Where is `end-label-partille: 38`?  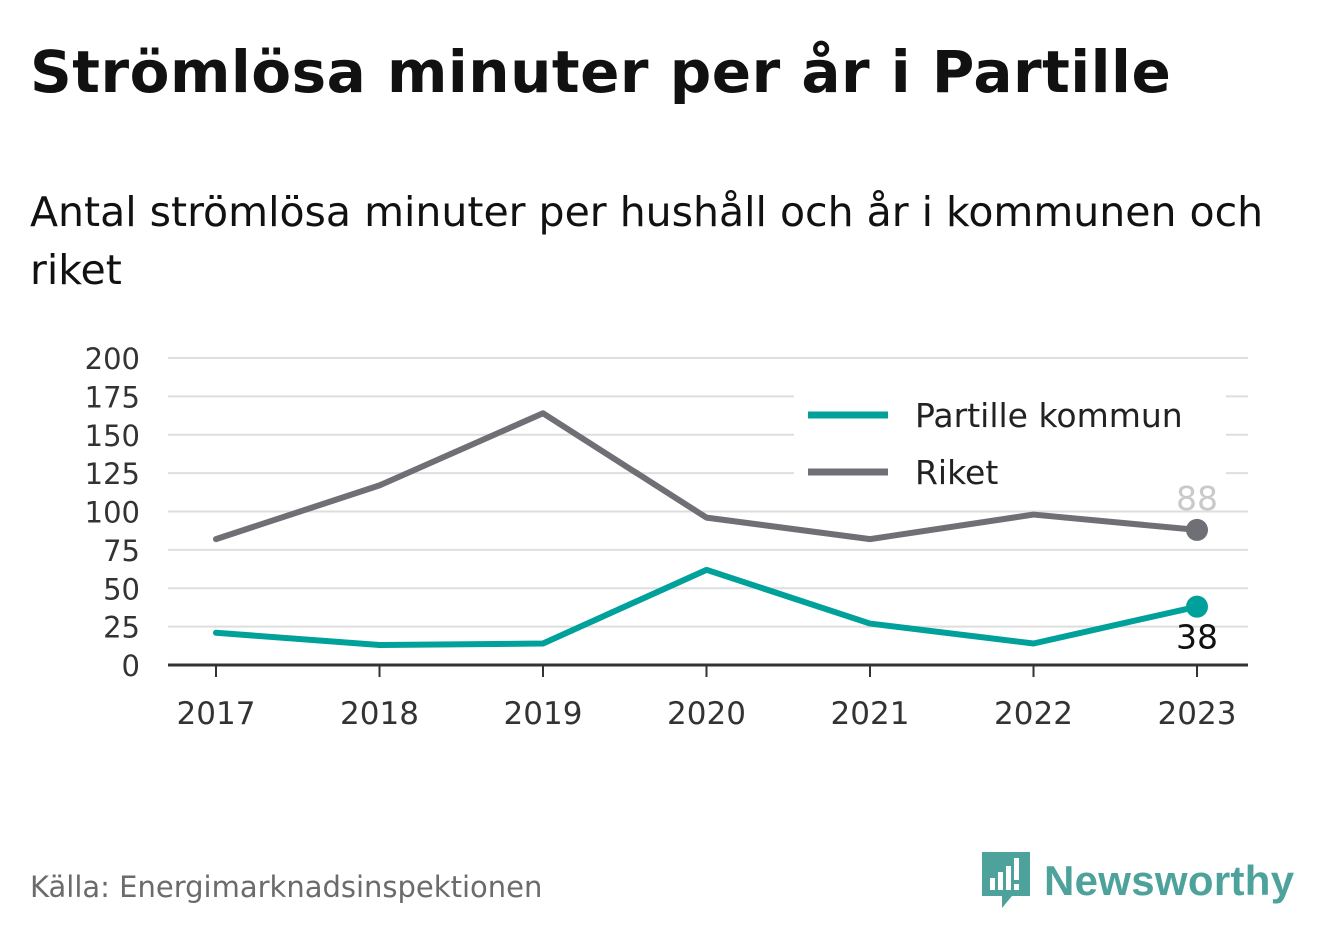 end-label-partille: 38 is located at coordinates (1197, 637).